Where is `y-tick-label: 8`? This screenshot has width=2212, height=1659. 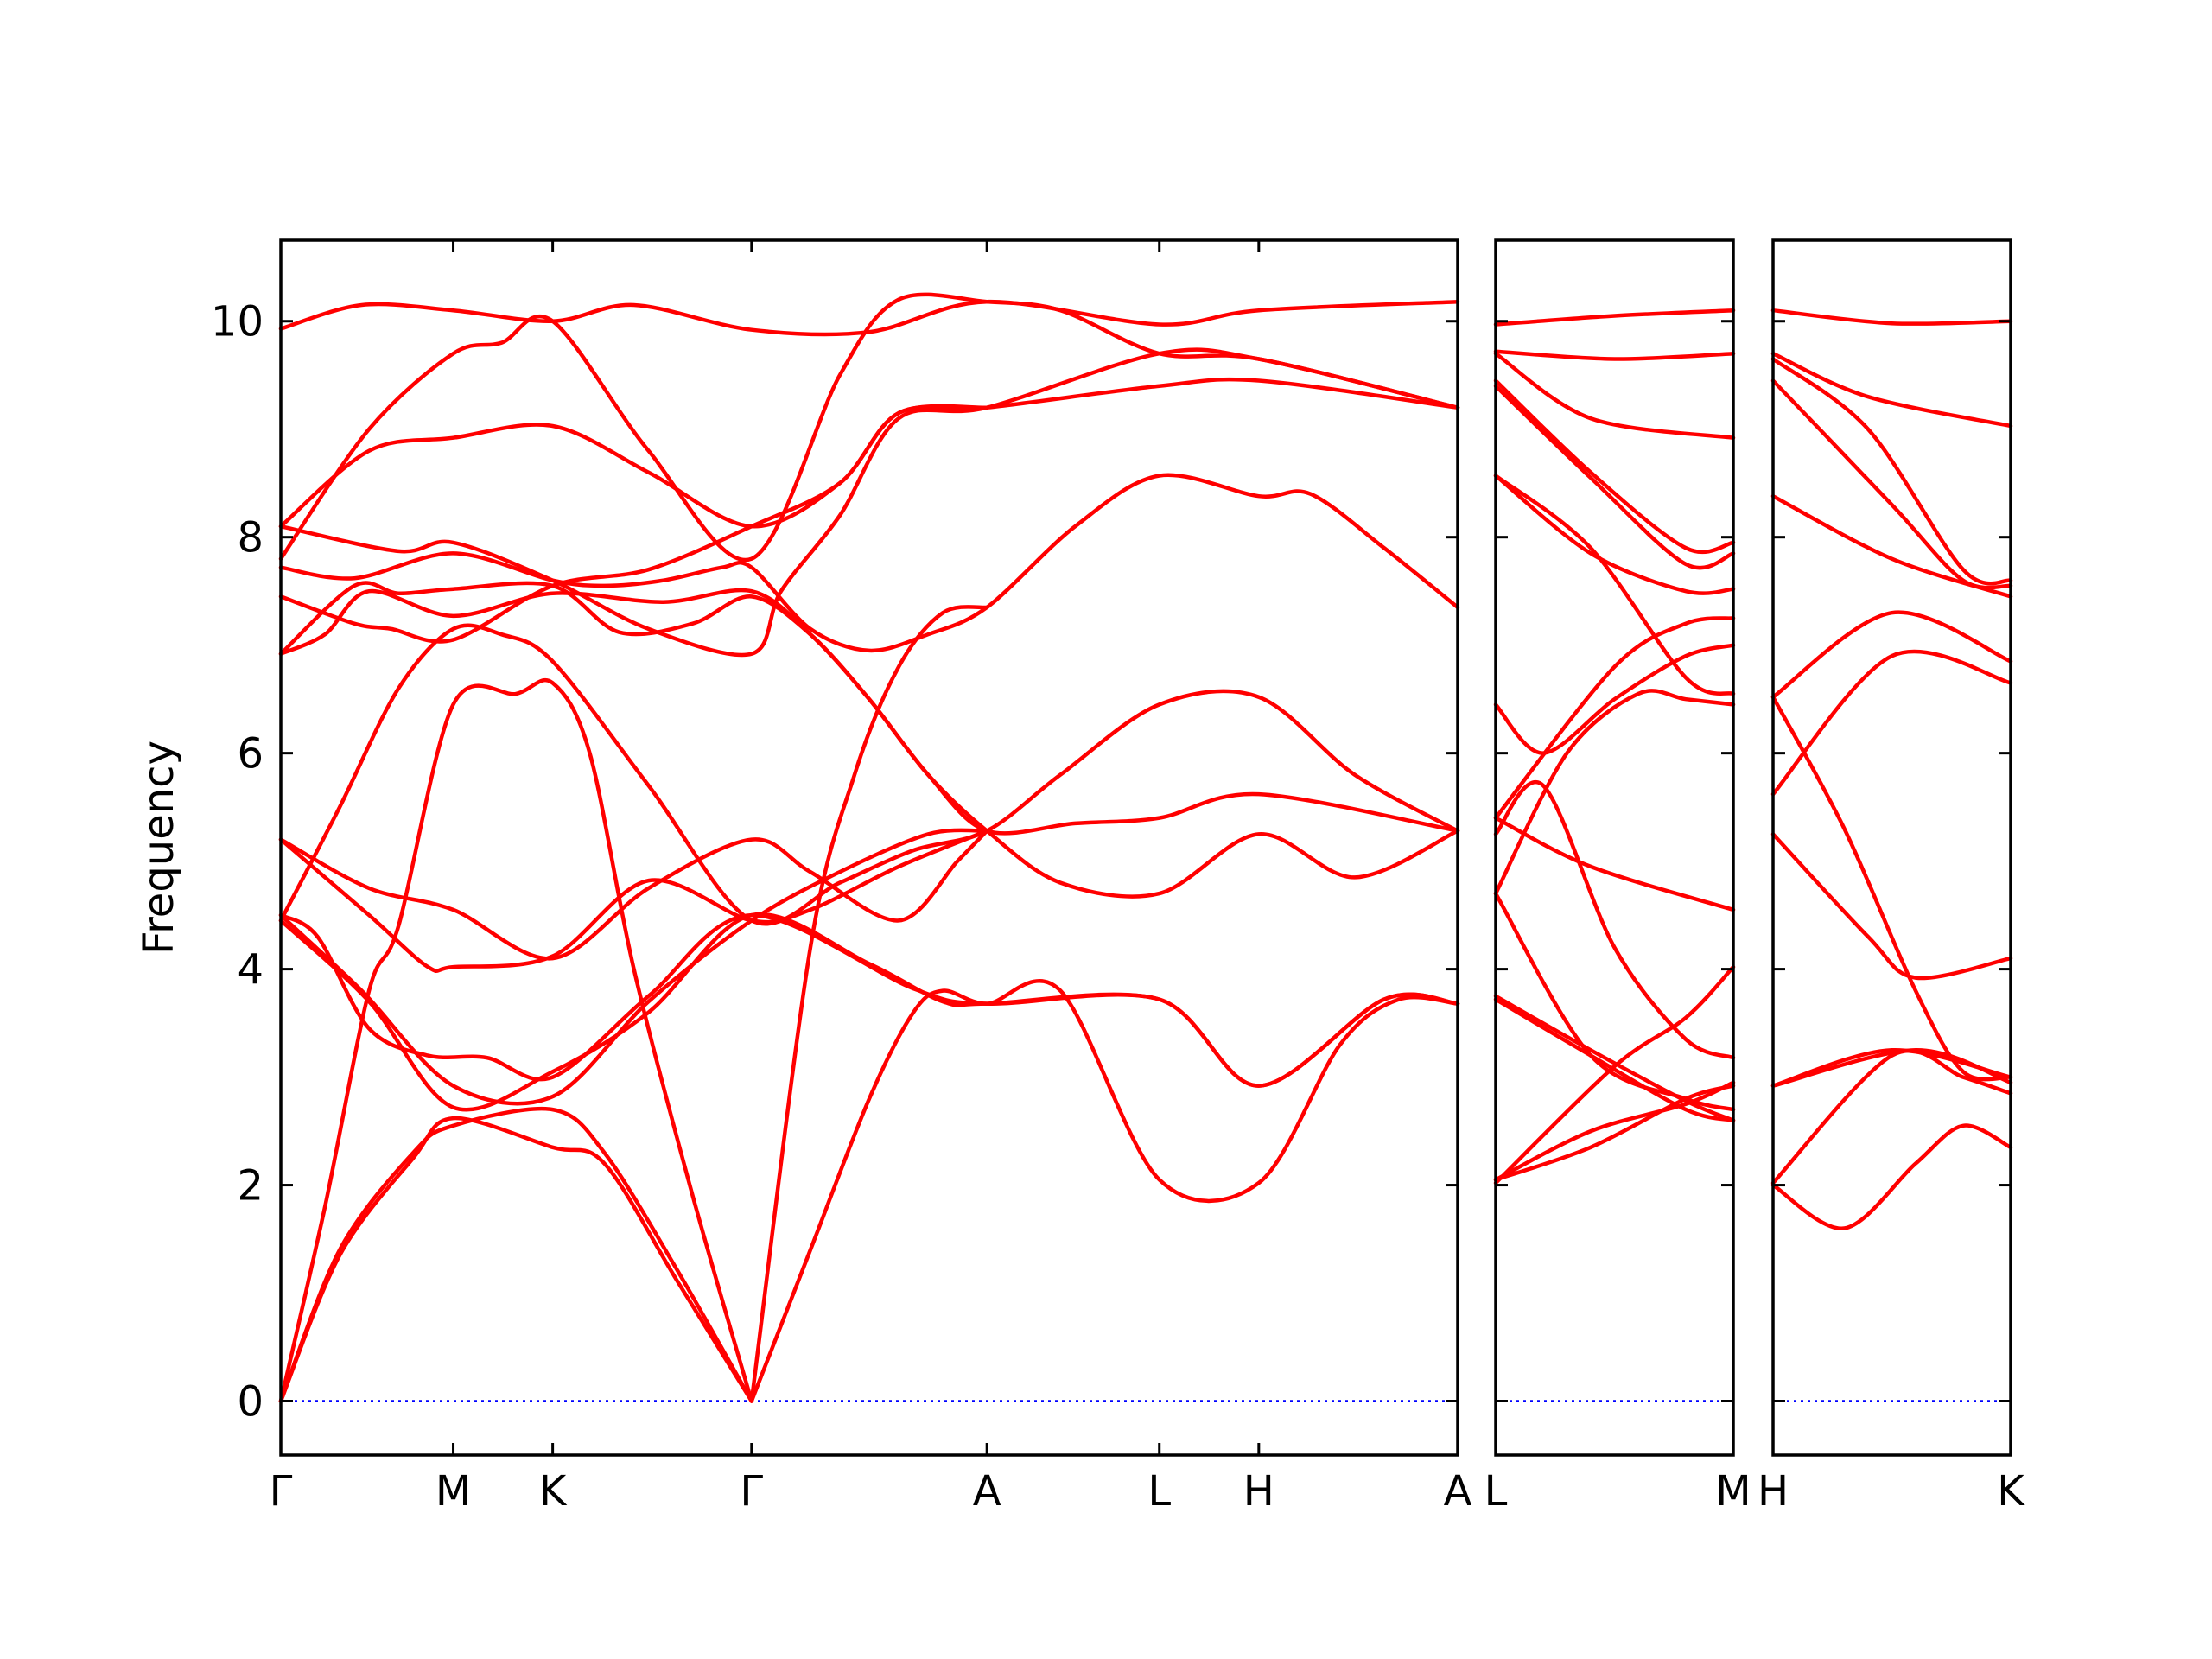
y-tick-label: 8 is located at coordinates (250, 538).